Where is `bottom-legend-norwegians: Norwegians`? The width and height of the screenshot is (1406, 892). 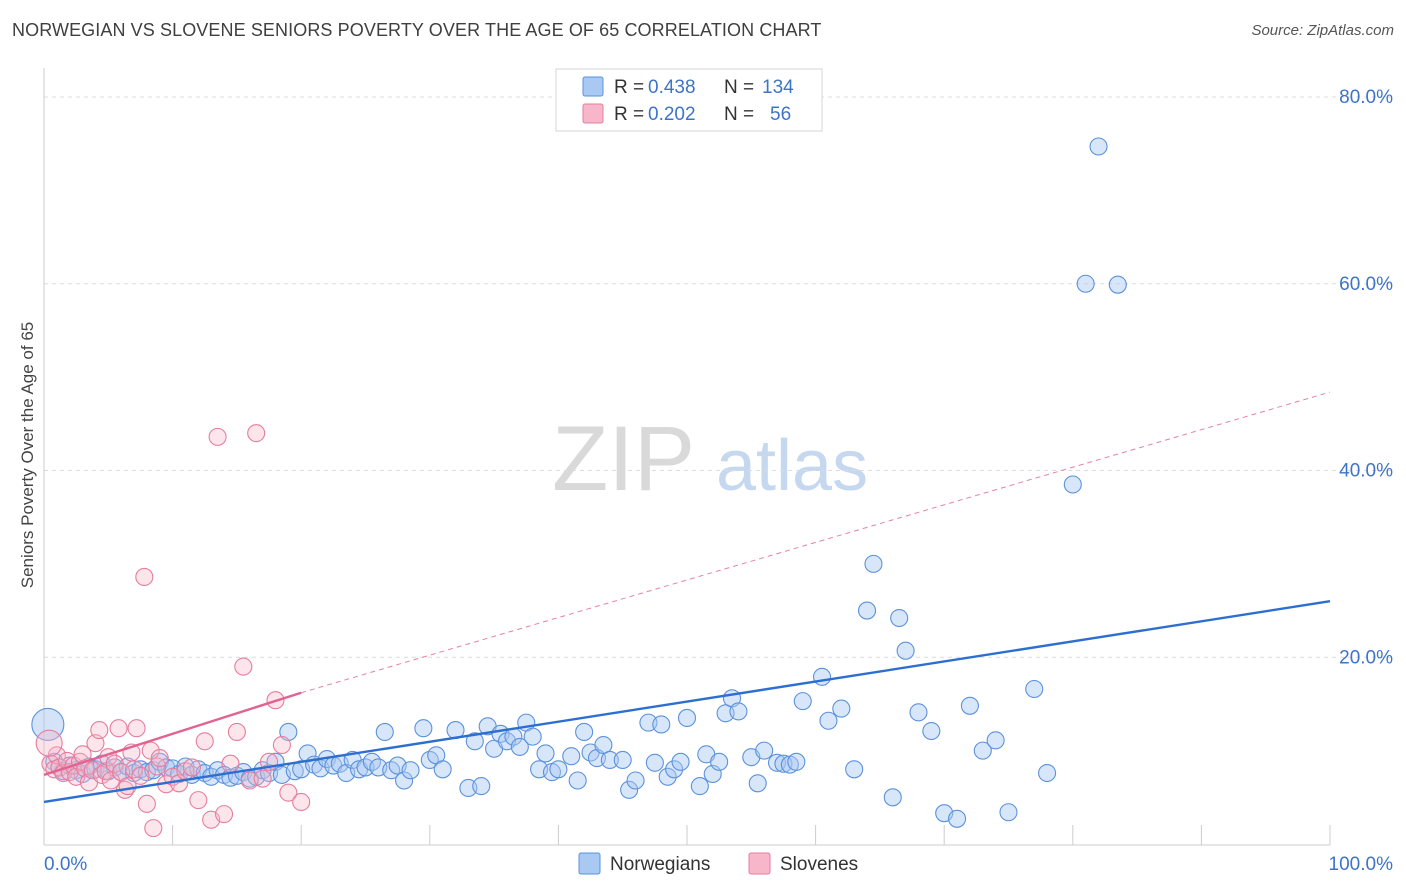
bottom-legend-norwegians: Norwegians is located at coordinates (660, 864).